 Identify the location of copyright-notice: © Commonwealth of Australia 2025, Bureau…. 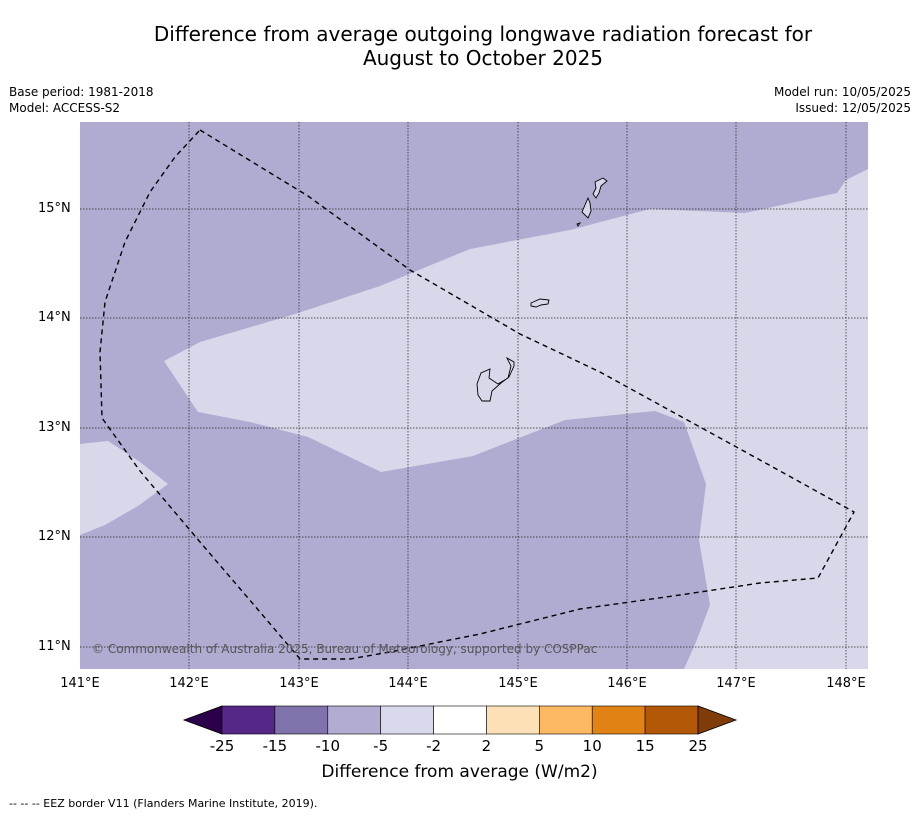
(344, 649).